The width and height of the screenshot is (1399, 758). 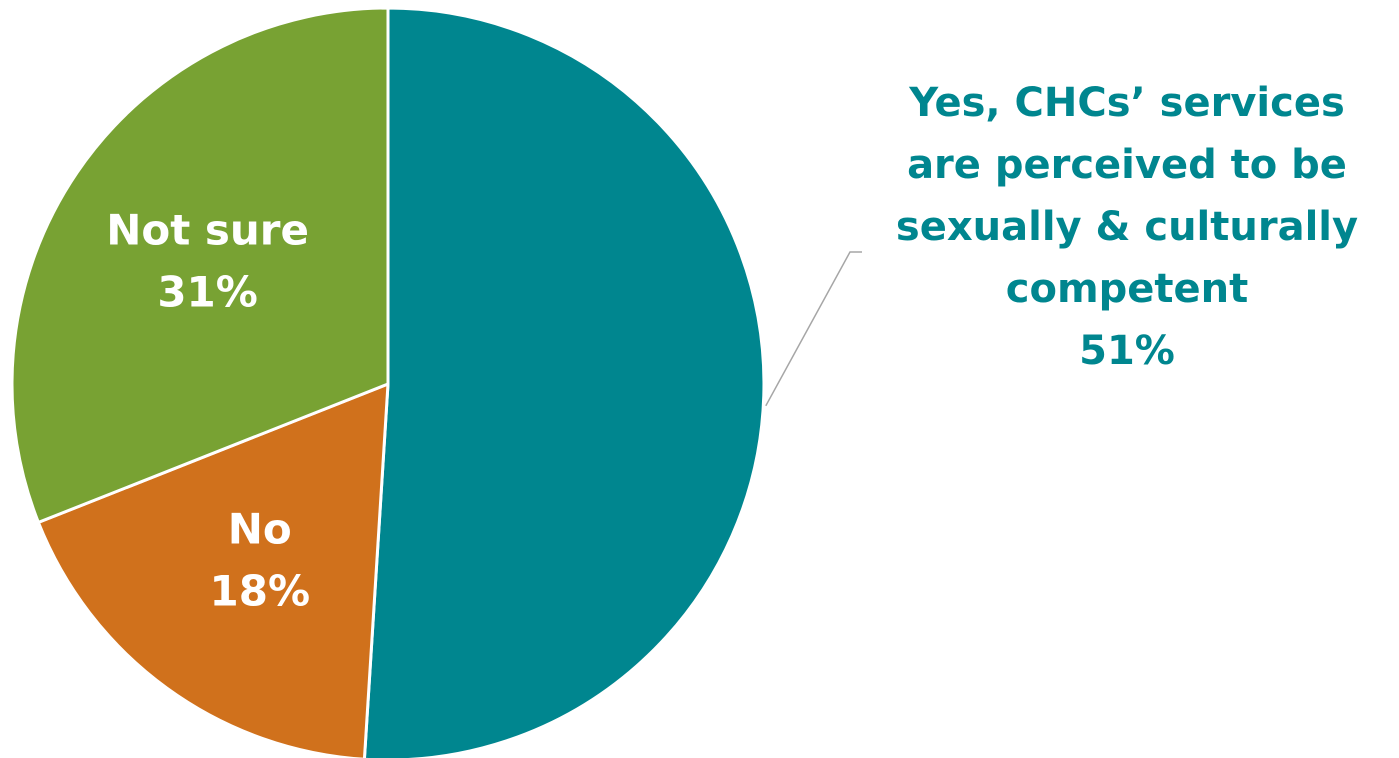 What do you see at coordinates (260, 528) in the screenshot?
I see `slice-label-no: No` at bounding box center [260, 528].